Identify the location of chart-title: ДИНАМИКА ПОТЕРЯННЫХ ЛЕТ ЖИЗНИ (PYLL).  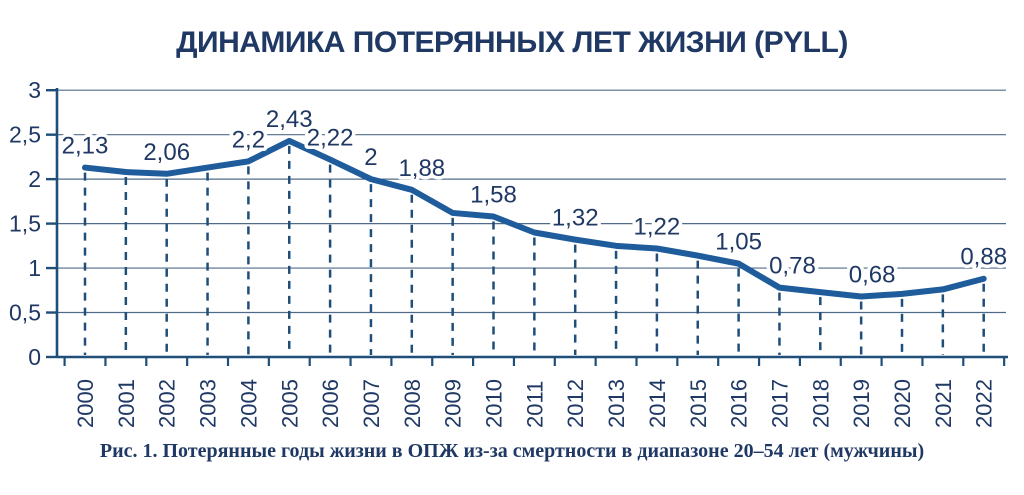
(512, 42).